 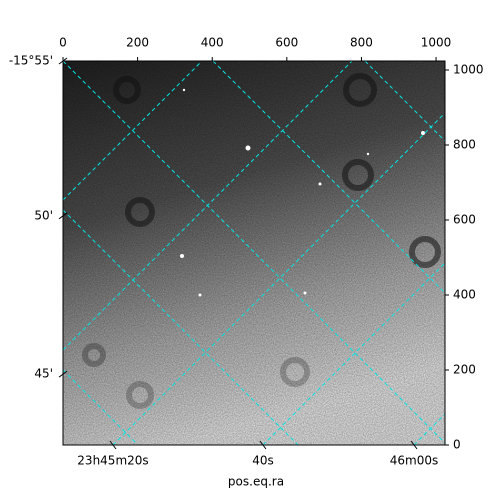 I want to click on dec-tick-label: 45', so click(x=43, y=374).